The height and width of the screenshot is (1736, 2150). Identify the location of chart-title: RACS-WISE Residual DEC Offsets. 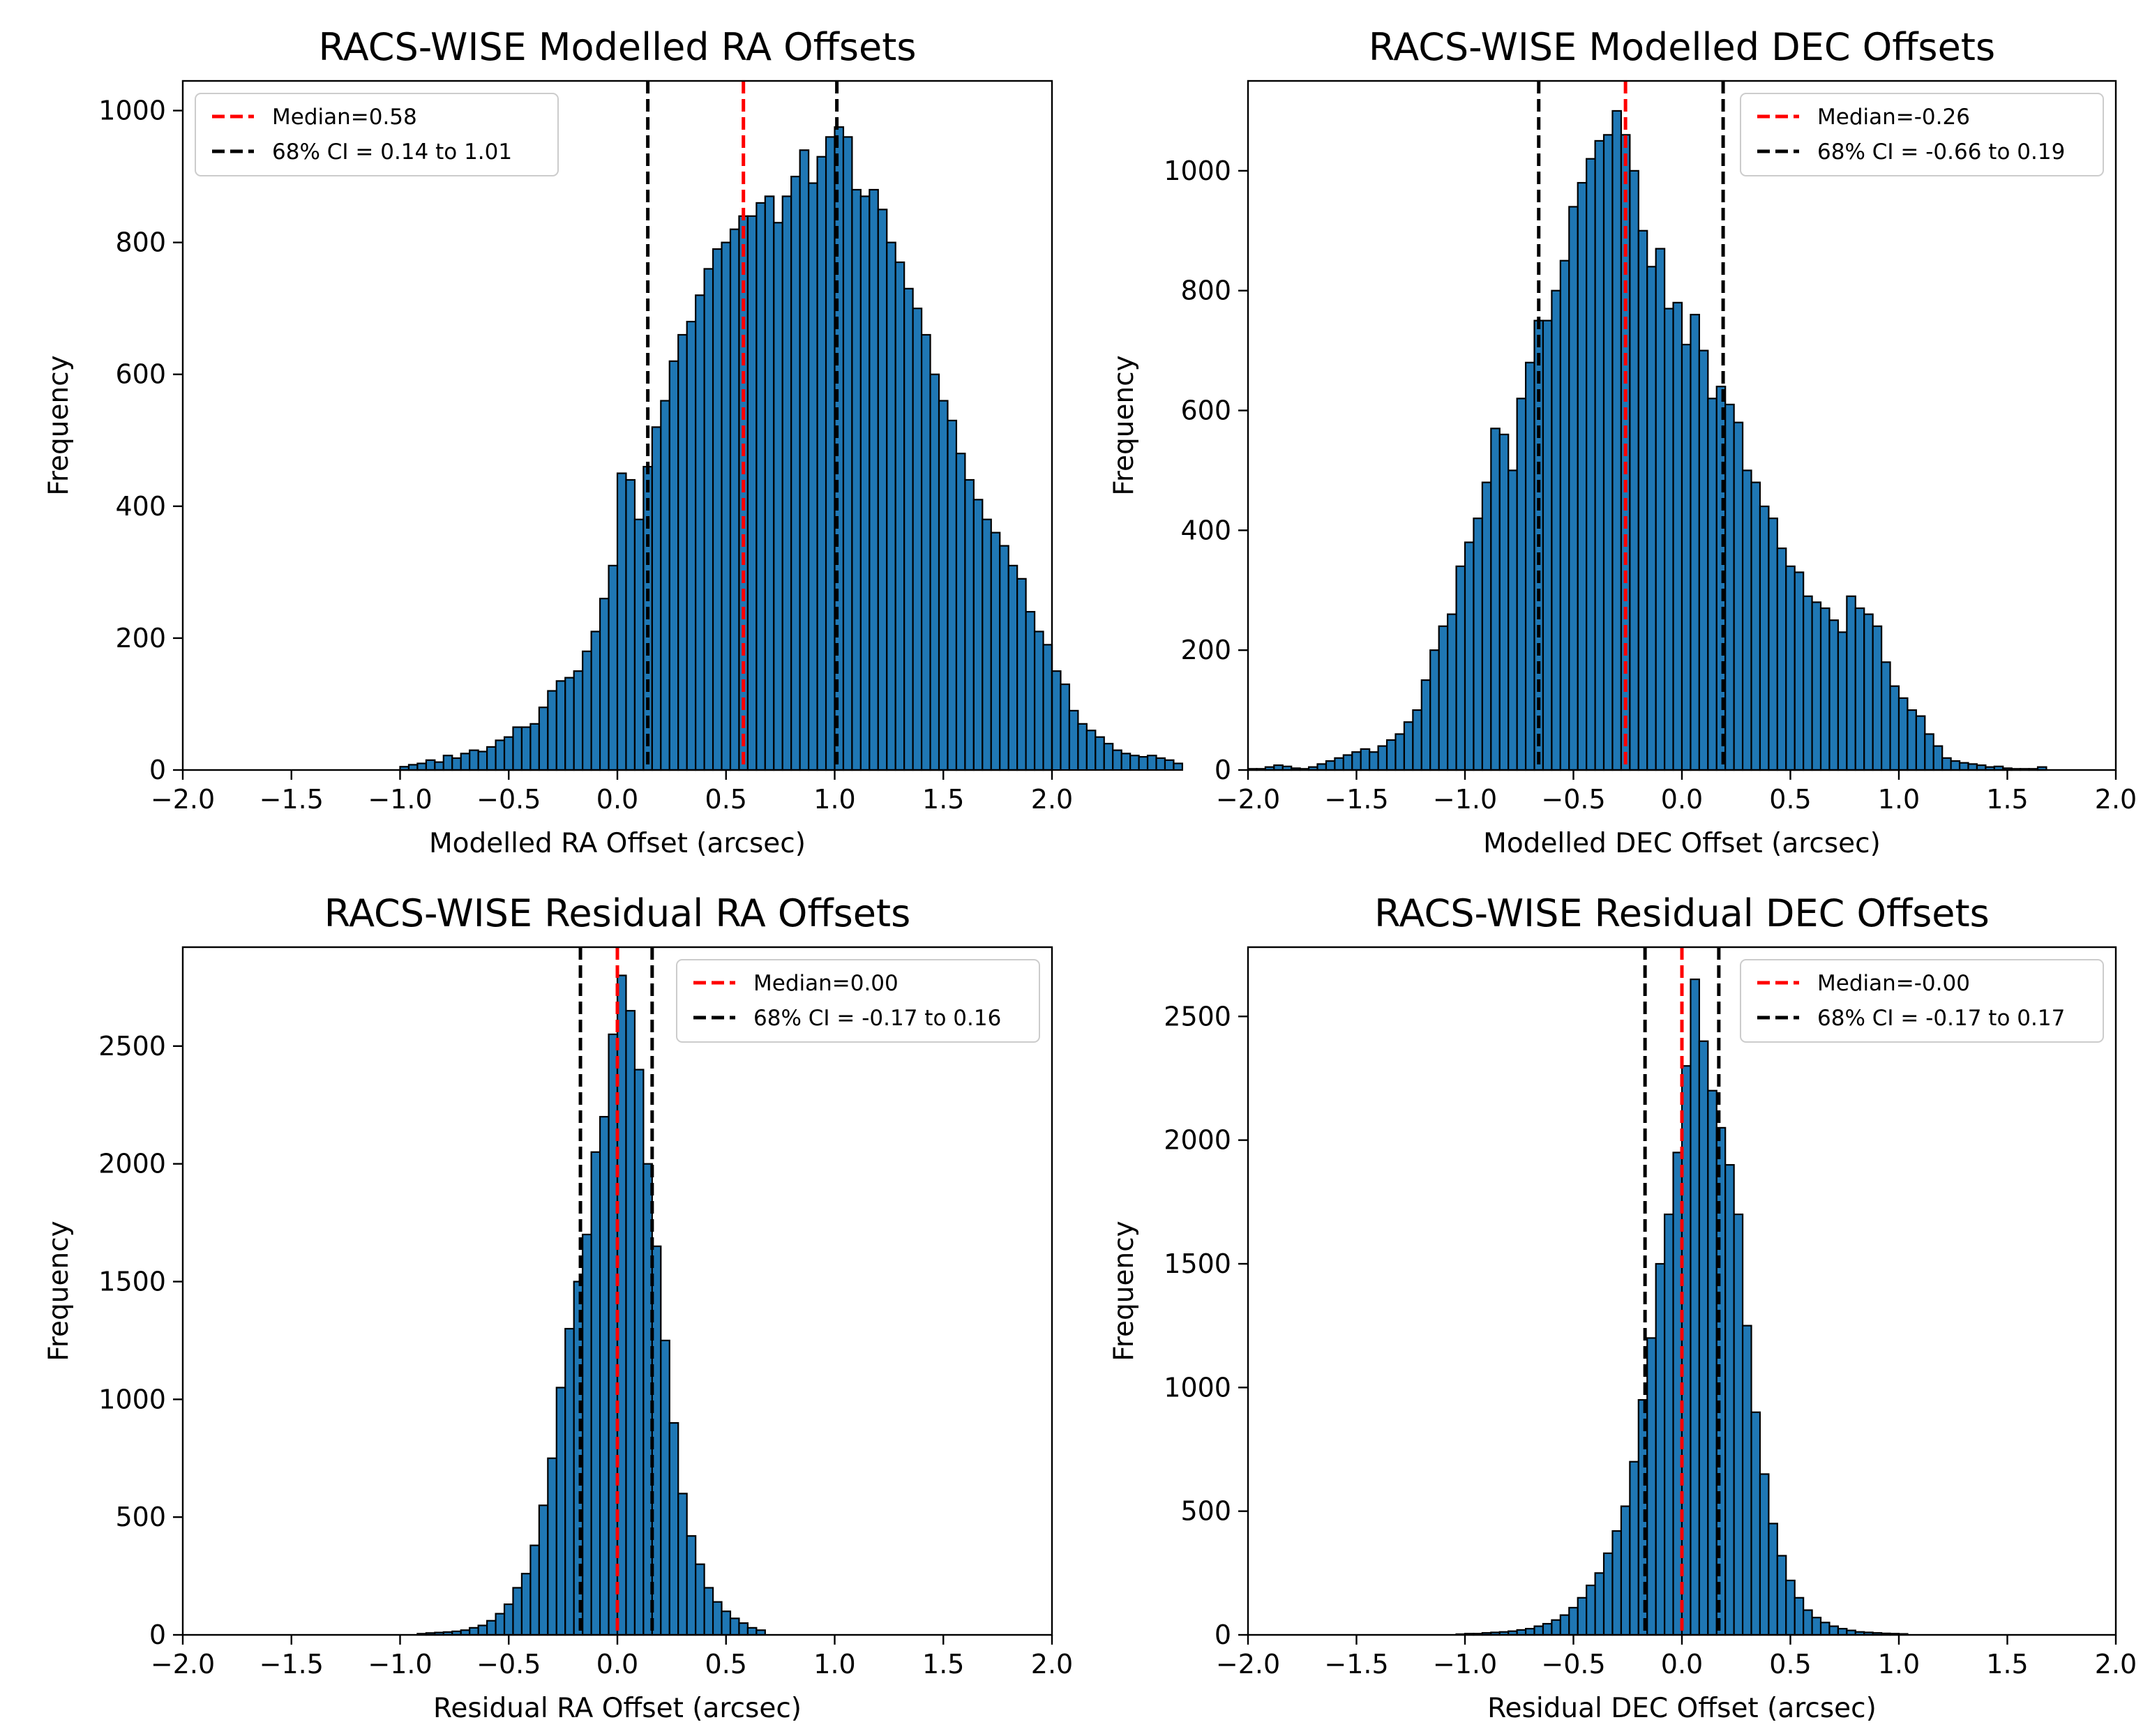
(1682, 913).